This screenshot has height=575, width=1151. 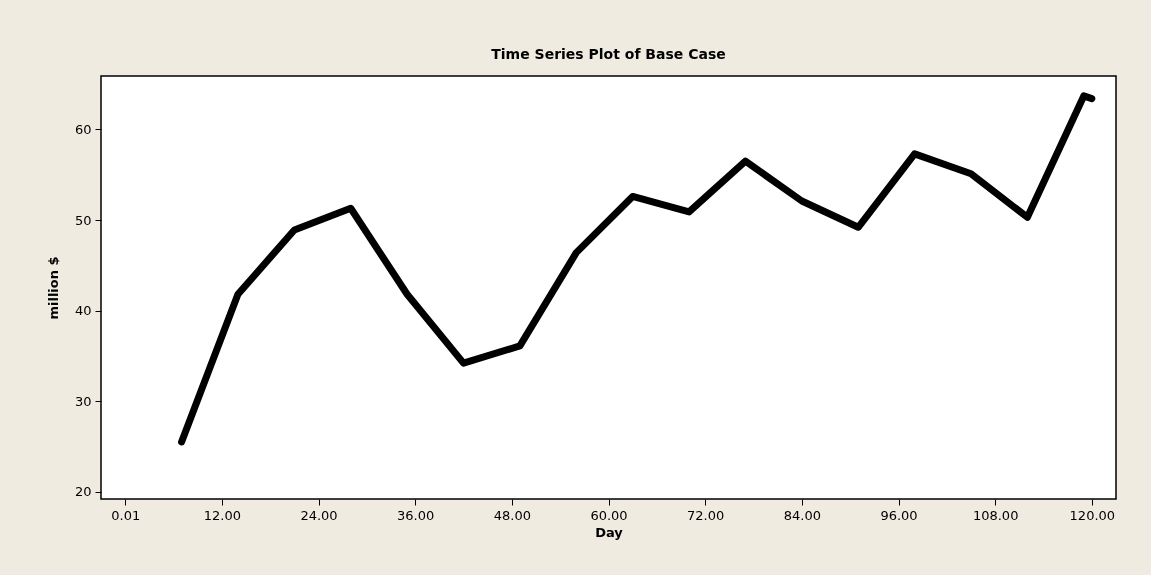 What do you see at coordinates (53, 288) in the screenshot?
I see `y-axis-title: million $` at bounding box center [53, 288].